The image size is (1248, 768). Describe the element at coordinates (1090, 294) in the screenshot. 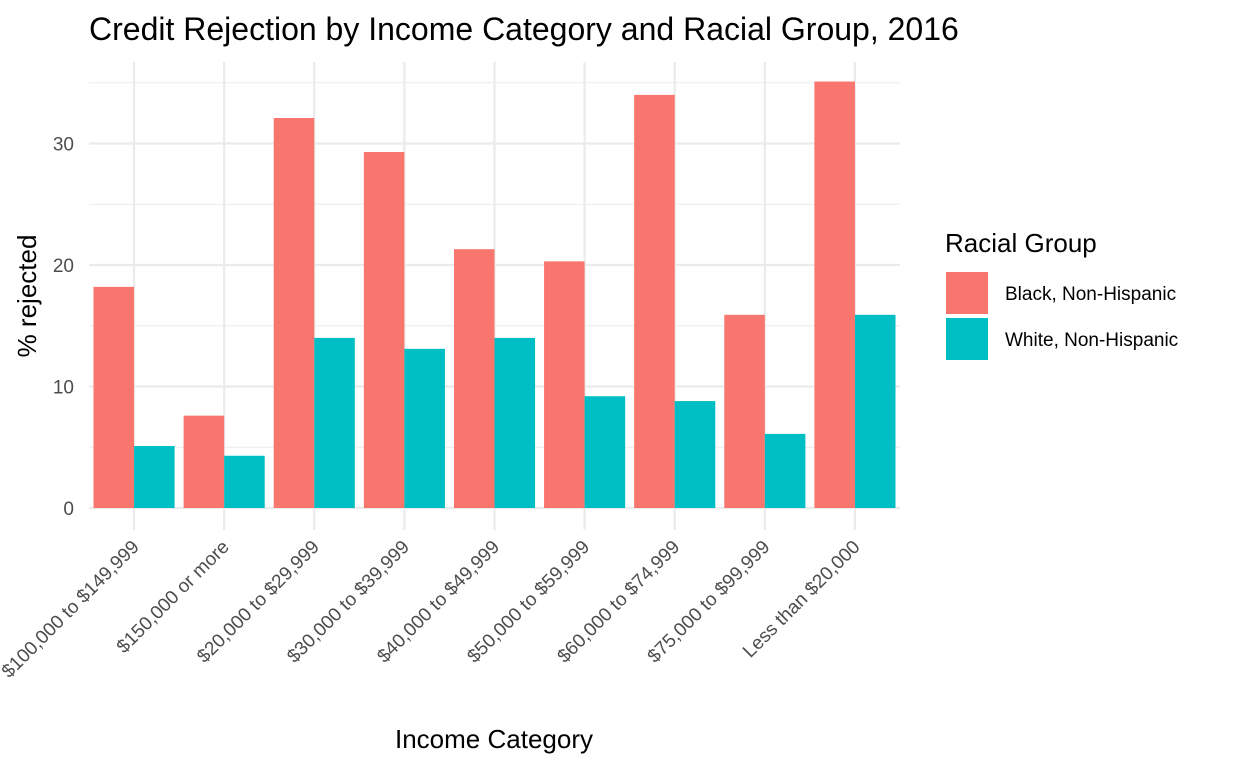

I see `legend-label: Black, Non-Hispanic` at that location.